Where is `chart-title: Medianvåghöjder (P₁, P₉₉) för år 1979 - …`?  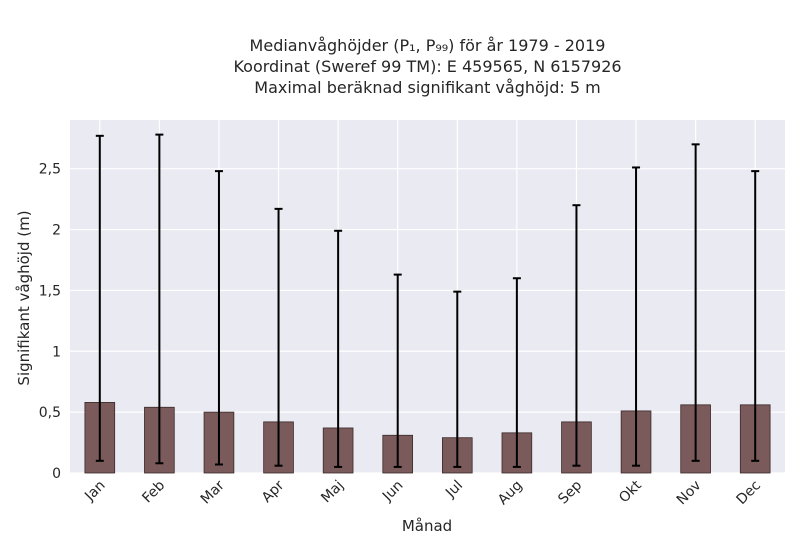 chart-title: Medianvåghöjder (P₁, P₉₉) för år 1979 - … is located at coordinates (427, 66).